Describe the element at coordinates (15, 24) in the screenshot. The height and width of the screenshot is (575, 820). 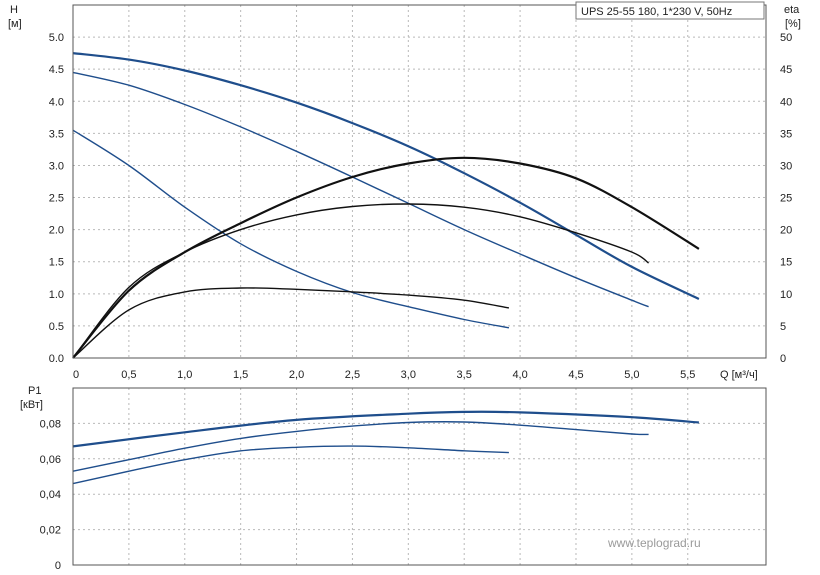
I see `y-axis-label-unit: [м]` at that location.